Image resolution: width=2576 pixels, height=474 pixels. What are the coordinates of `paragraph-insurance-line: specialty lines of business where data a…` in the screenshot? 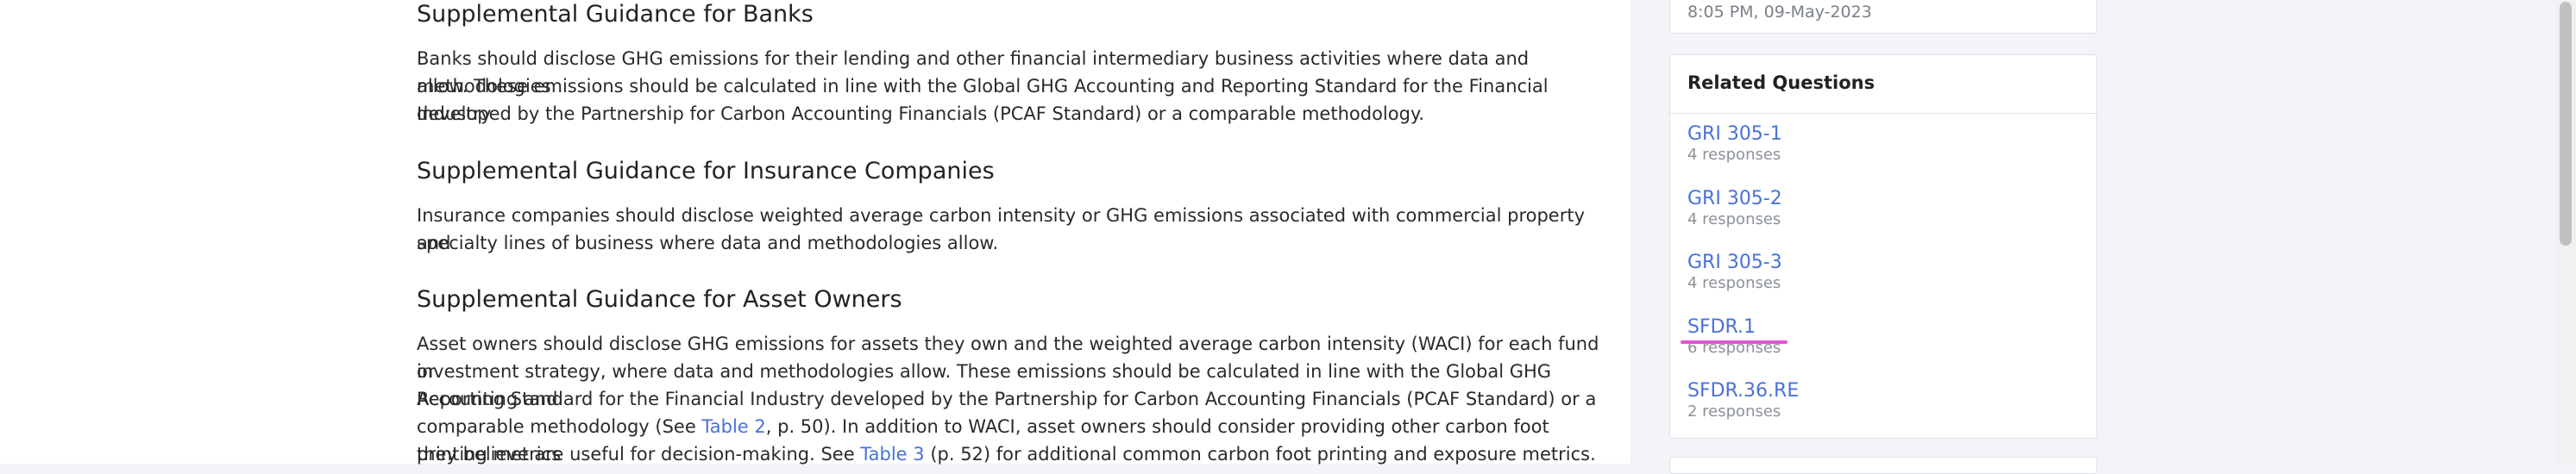 It's located at (708, 243).